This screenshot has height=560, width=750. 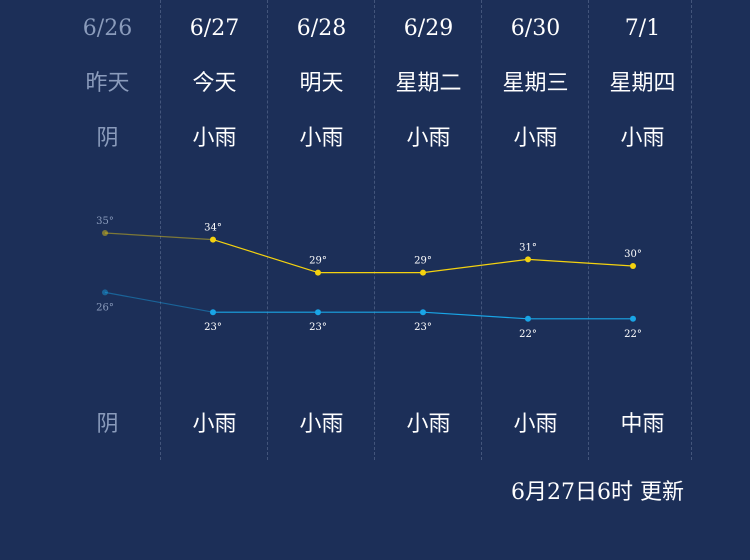 What do you see at coordinates (633, 254) in the screenshot?
I see `high-temp-label: 30°` at bounding box center [633, 254].